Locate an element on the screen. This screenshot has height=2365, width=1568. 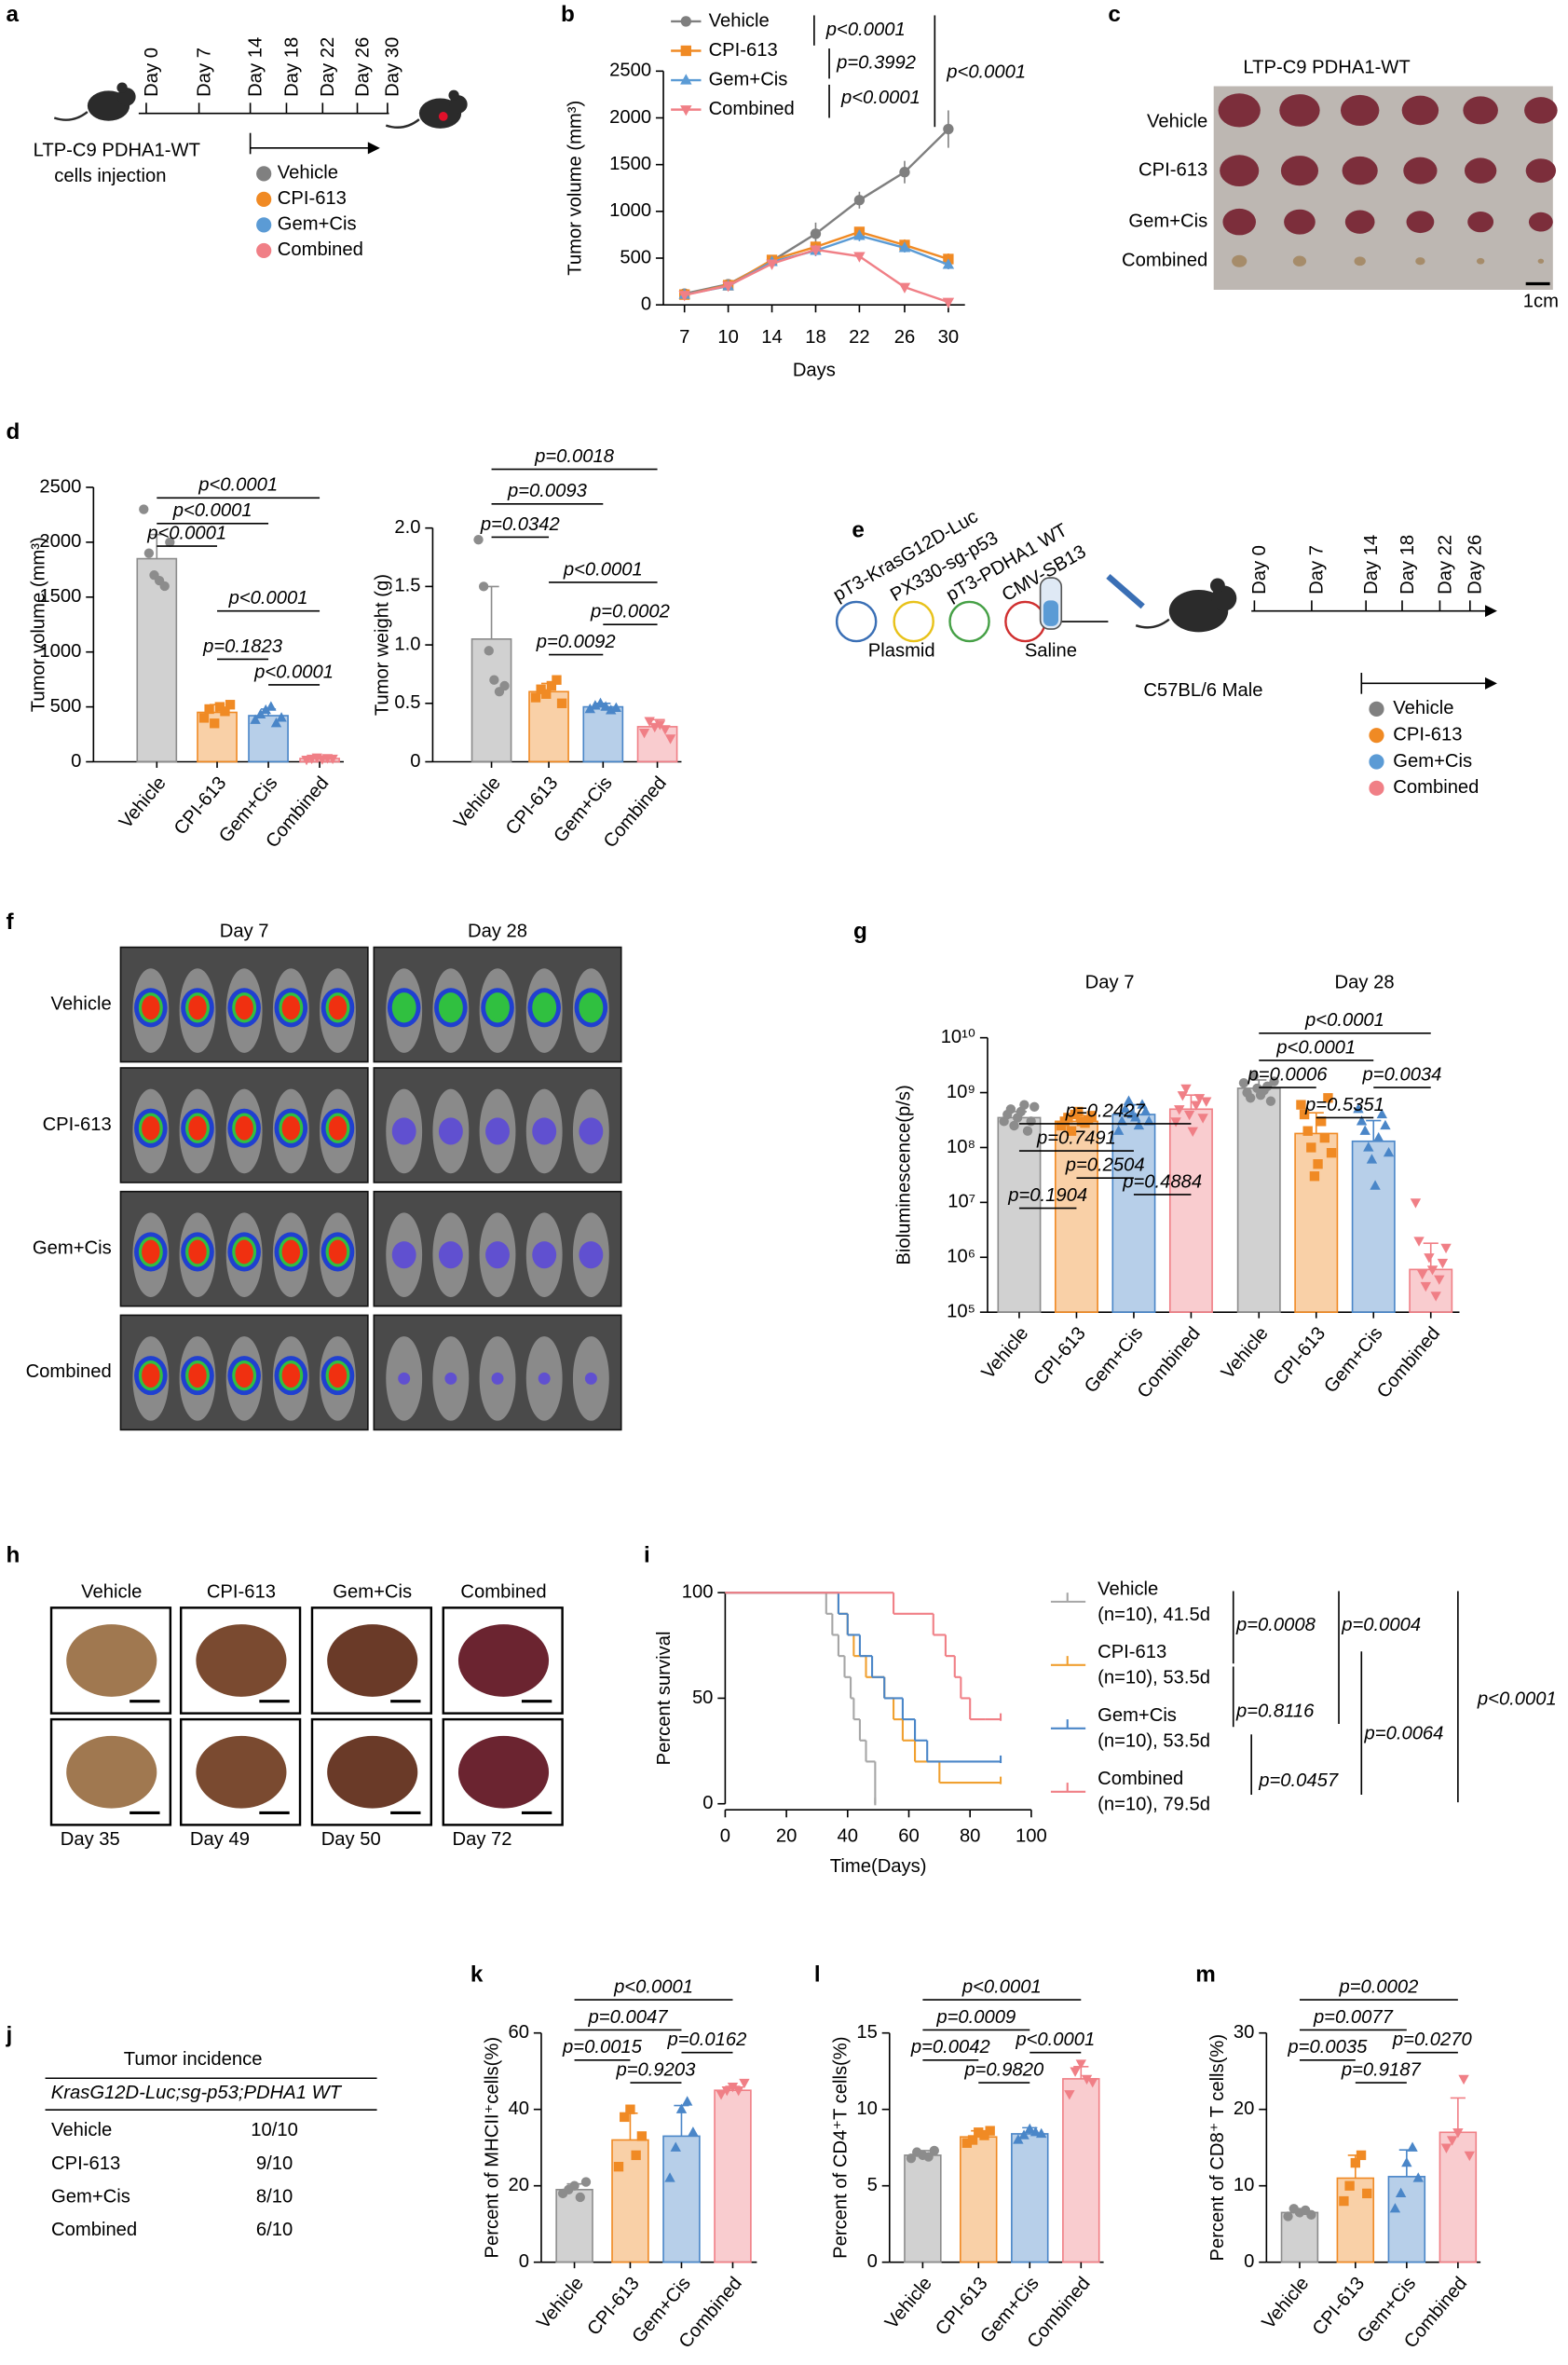
p-value: p=0.0092 is located at coordinates (576, 642).